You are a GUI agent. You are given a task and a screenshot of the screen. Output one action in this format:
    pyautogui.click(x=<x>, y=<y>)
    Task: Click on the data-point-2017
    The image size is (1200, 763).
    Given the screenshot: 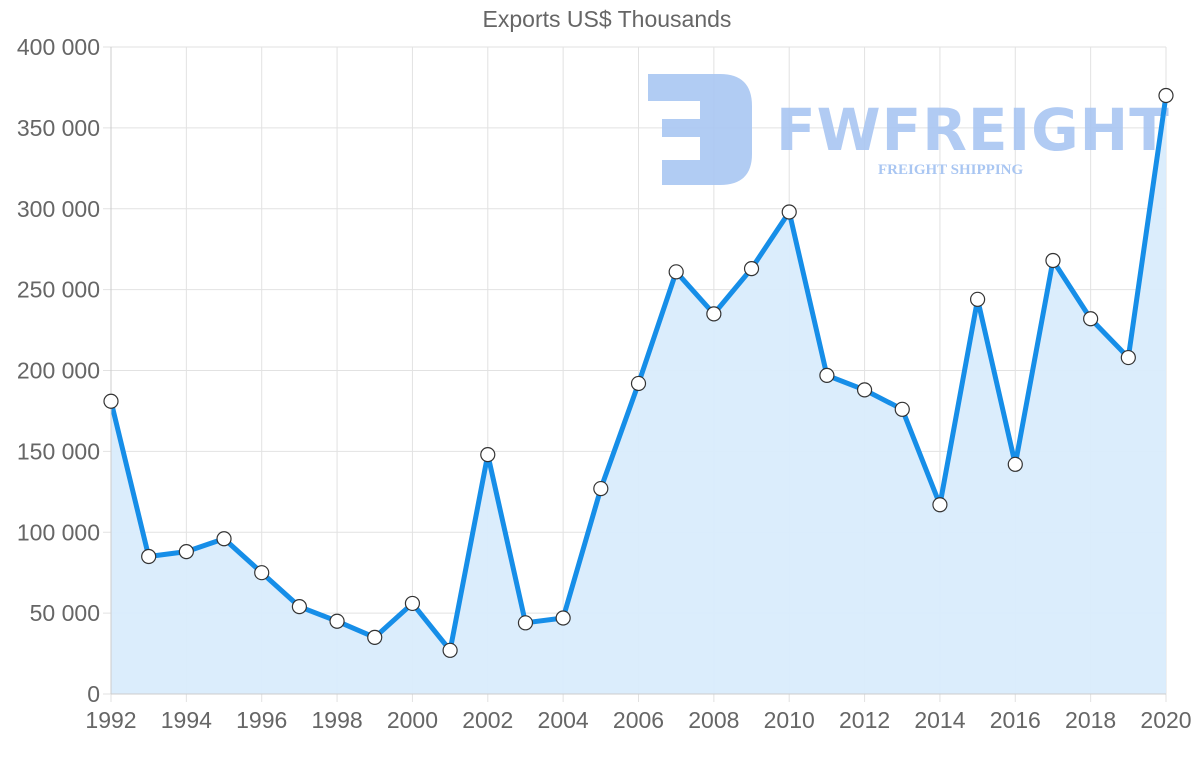 What is the action you would take?
    pyautogui.click(x=1053, y=260)
    